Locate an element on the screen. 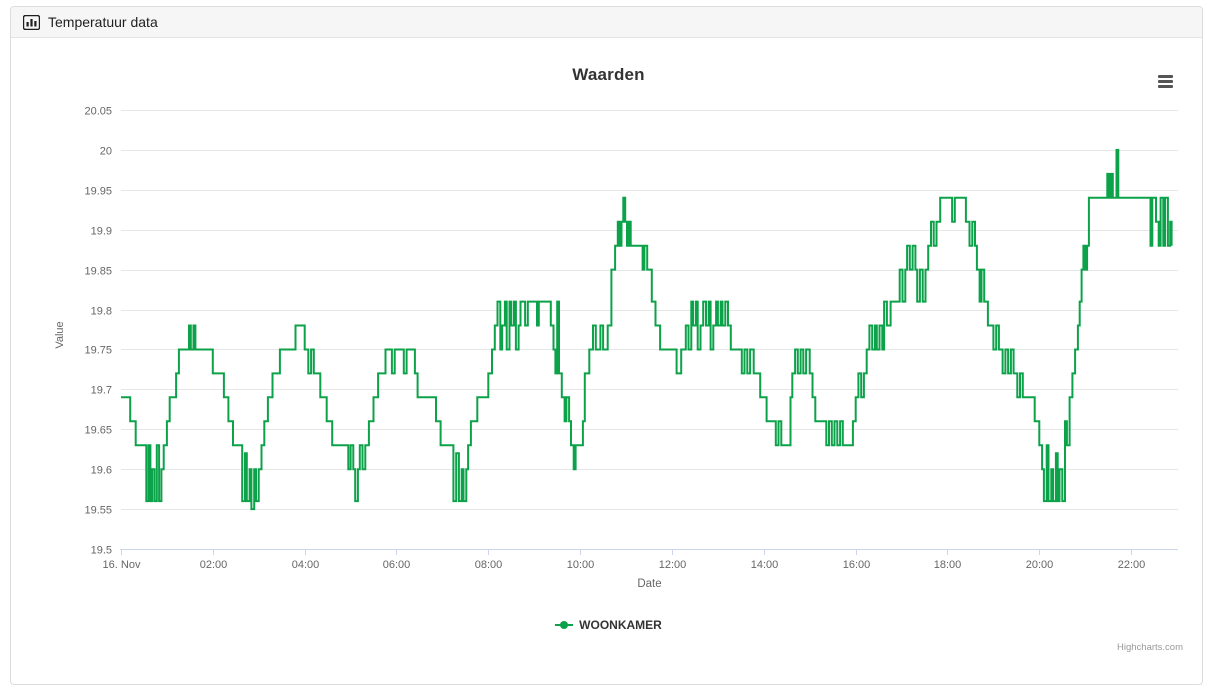  x-tick-label: 06:00 is located at coordinates (397, 565).